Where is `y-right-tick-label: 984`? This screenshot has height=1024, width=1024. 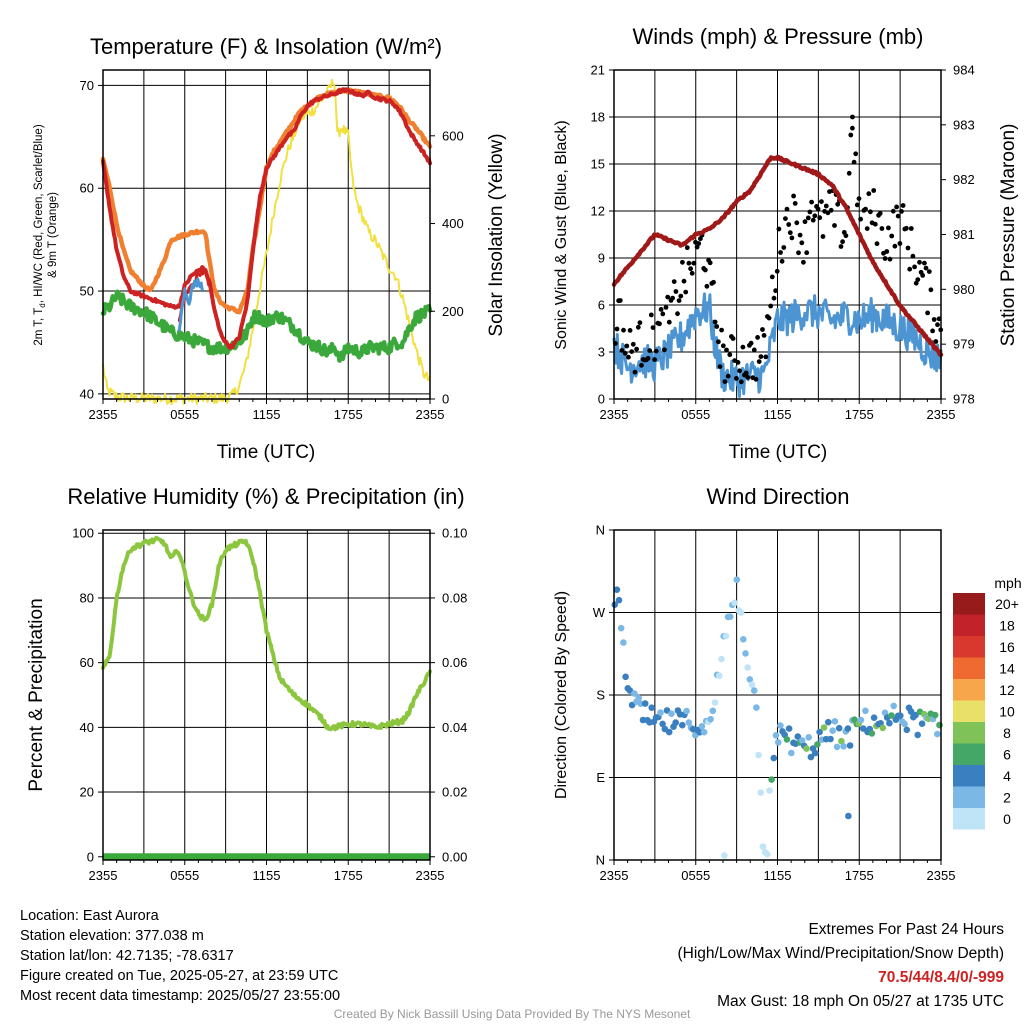 y-right-tick-label: 984 is located at coordinates (964, 70).